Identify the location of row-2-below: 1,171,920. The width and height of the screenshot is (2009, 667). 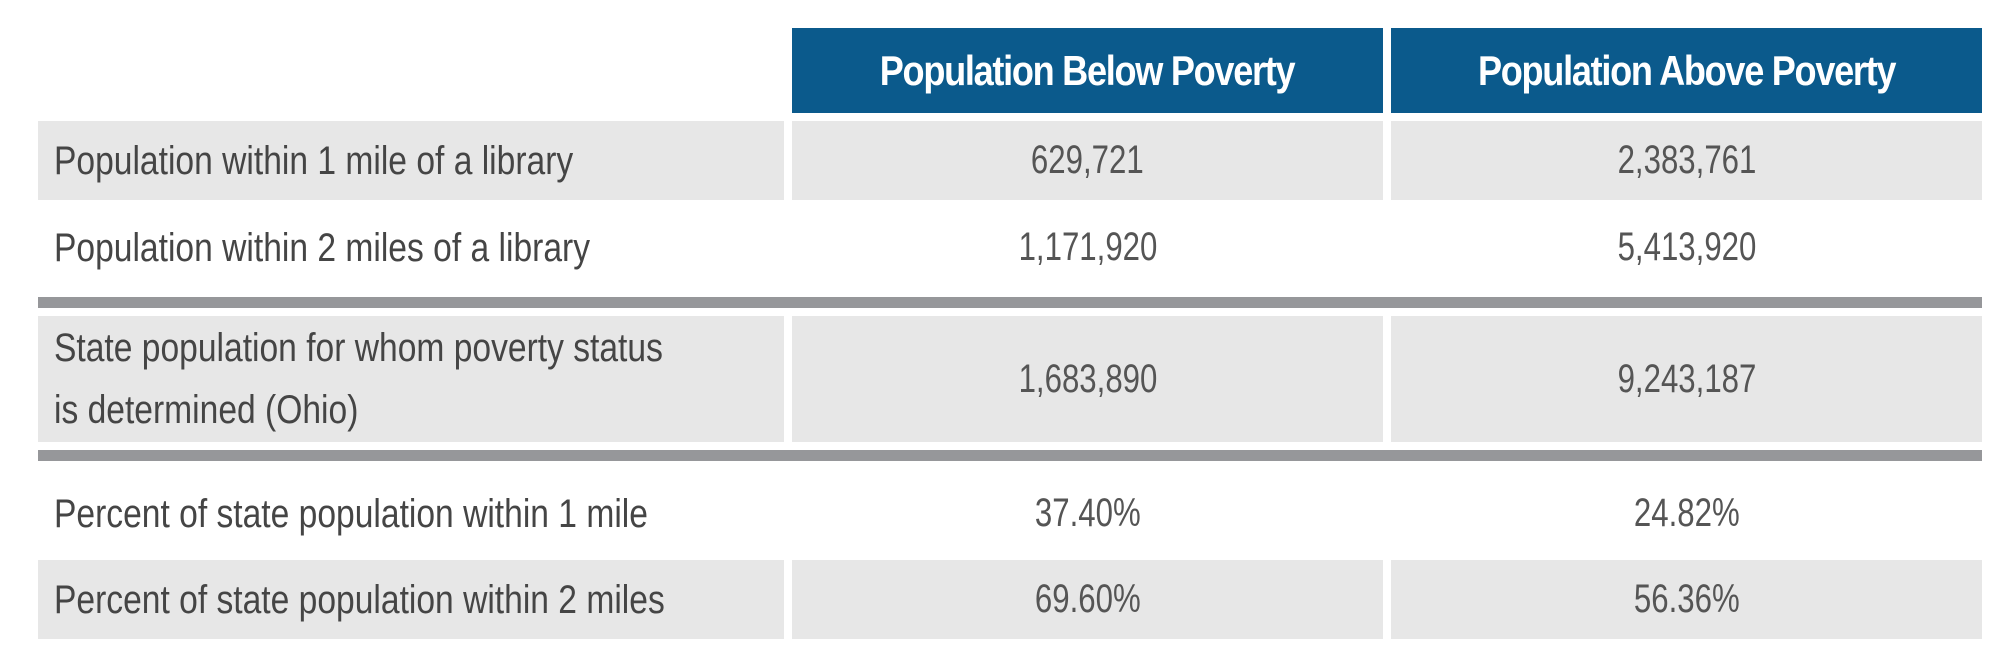
(1087, 247).